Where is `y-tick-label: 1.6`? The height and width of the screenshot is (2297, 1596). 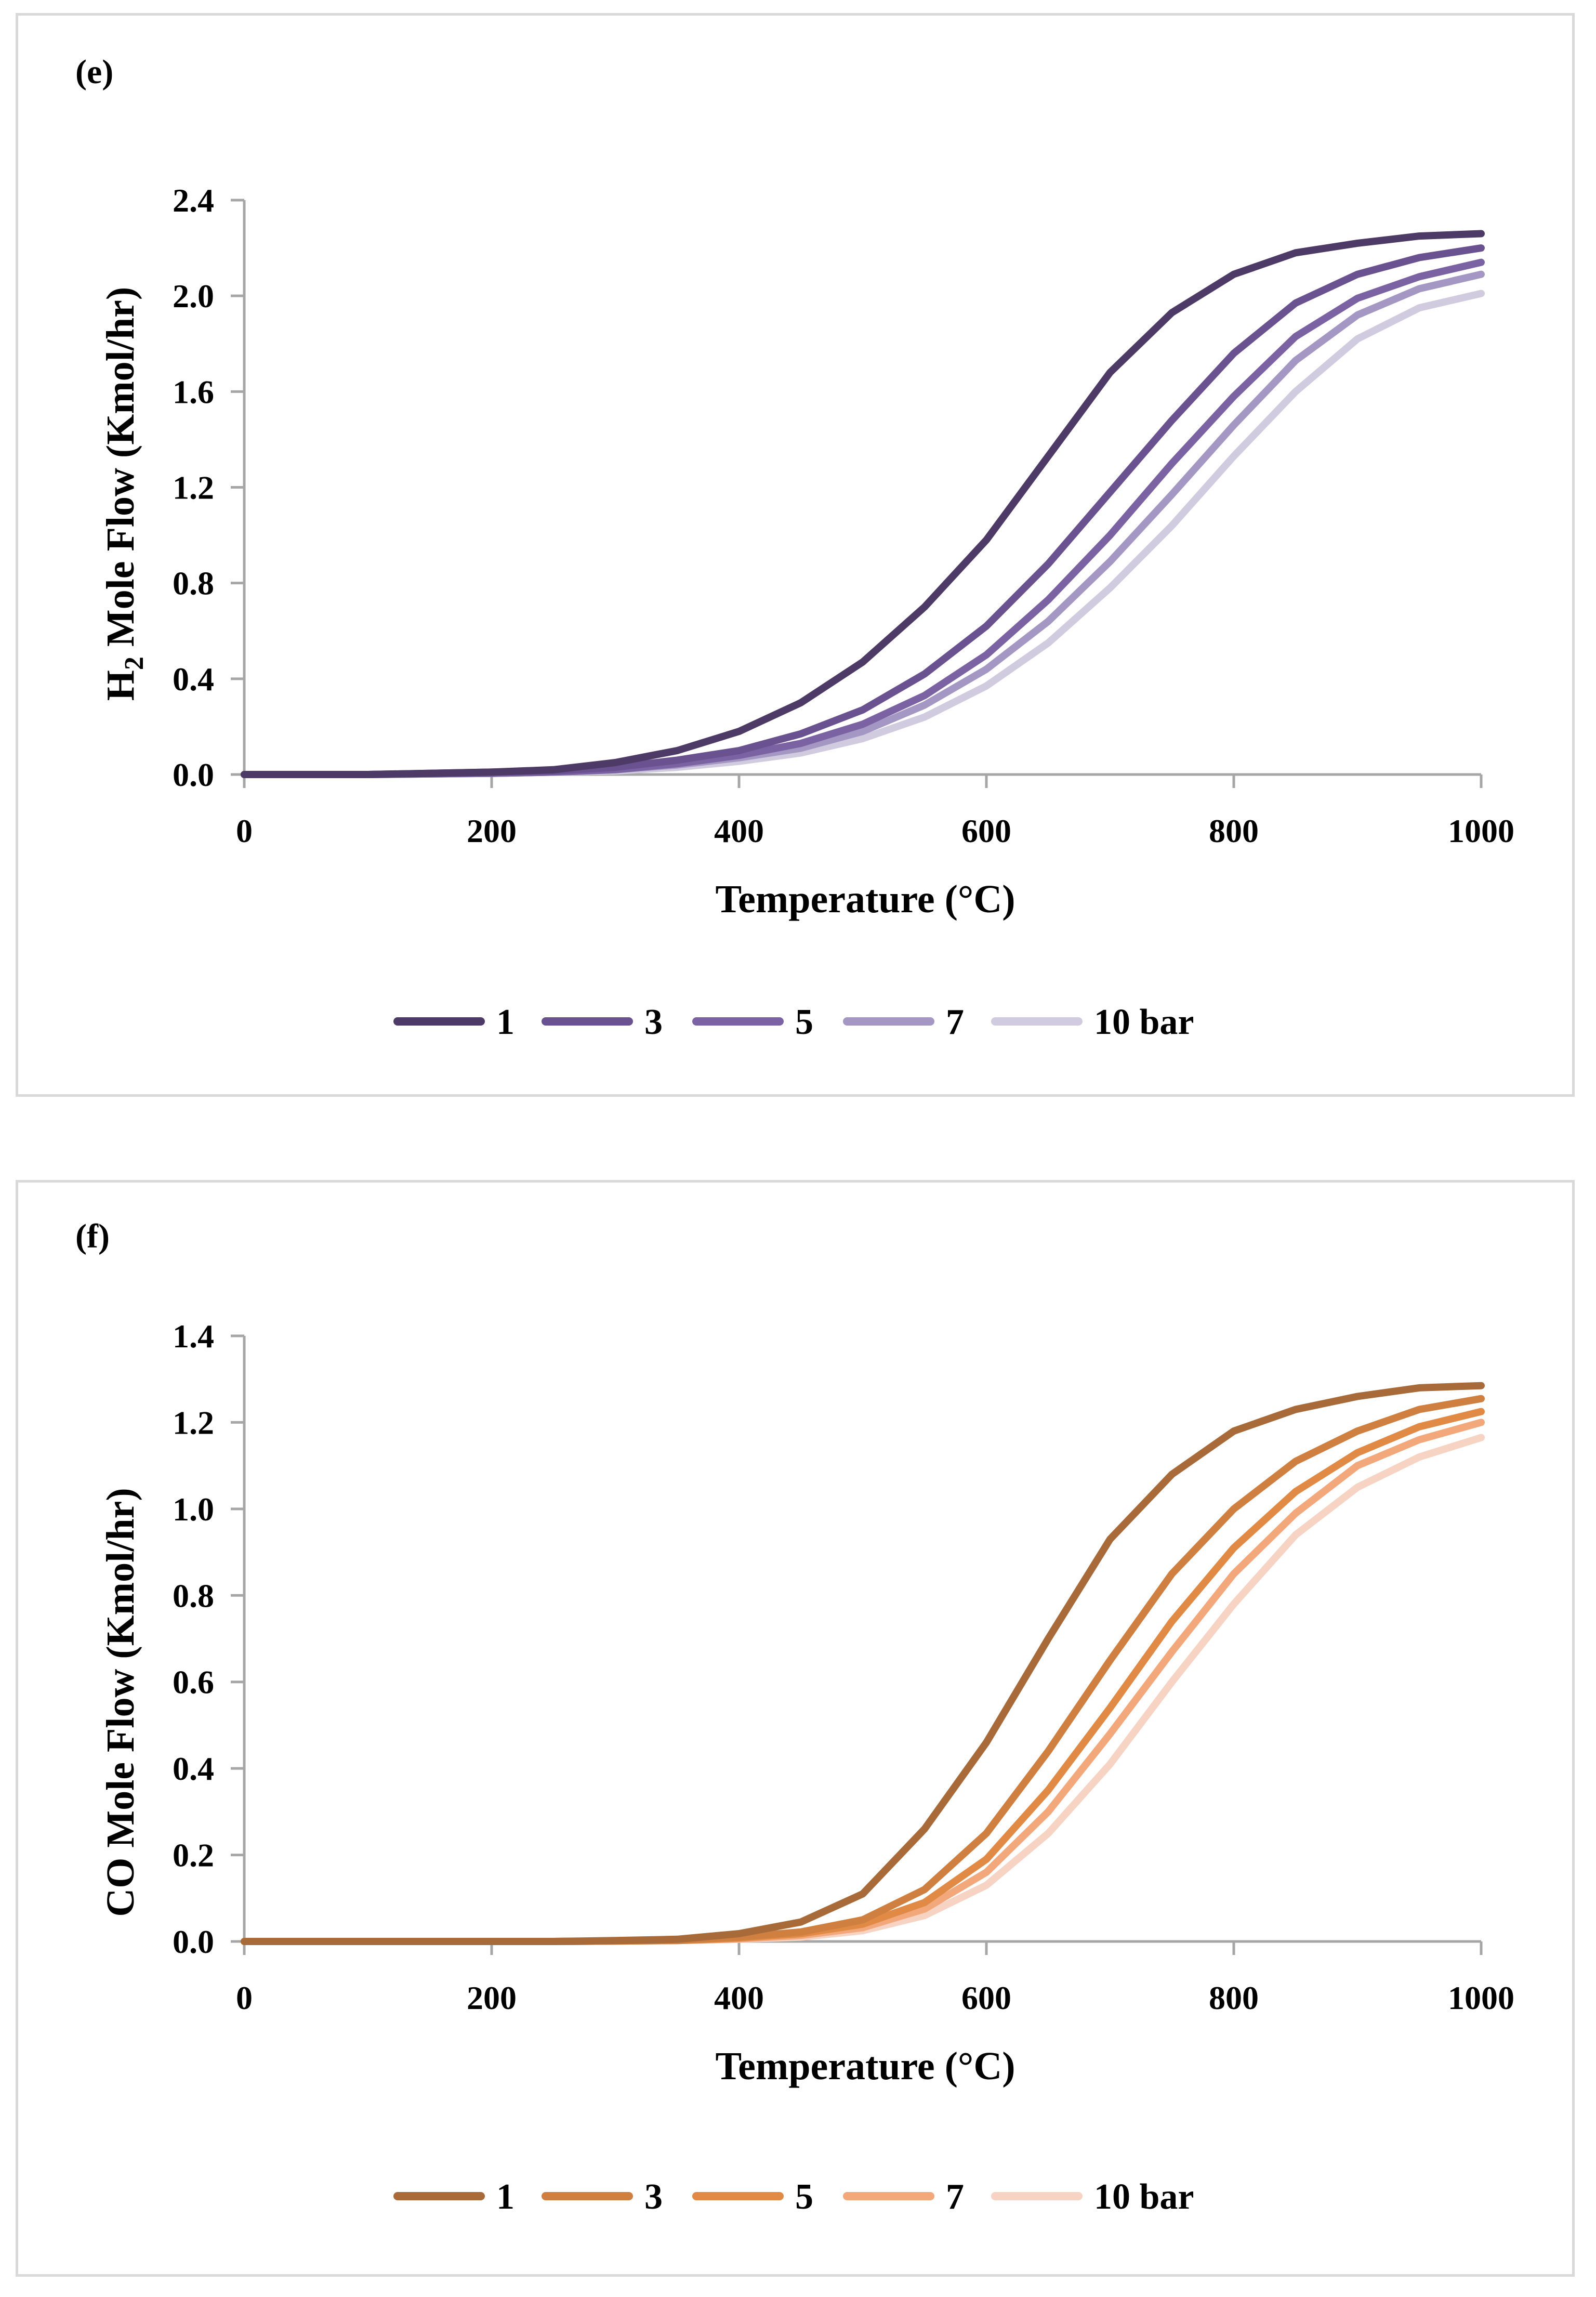
y-tick-label: 1.6 is located at coordinates (193, 391).